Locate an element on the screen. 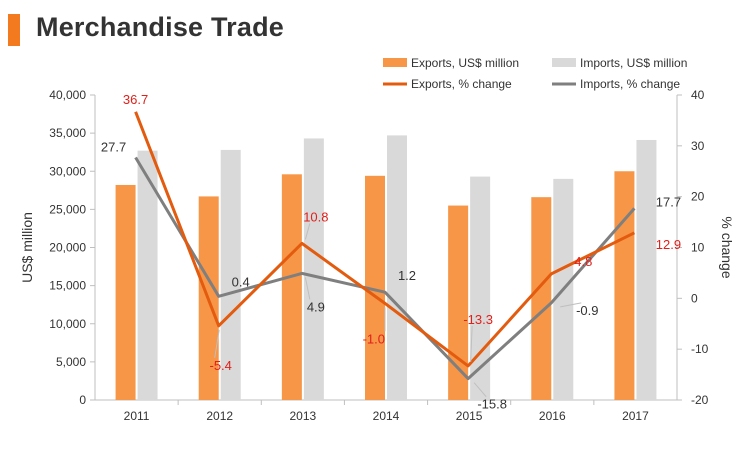 The height and width of the screenshot is (450, 750). left-tick-label: 20,000 is located at coordinates (67, 248).